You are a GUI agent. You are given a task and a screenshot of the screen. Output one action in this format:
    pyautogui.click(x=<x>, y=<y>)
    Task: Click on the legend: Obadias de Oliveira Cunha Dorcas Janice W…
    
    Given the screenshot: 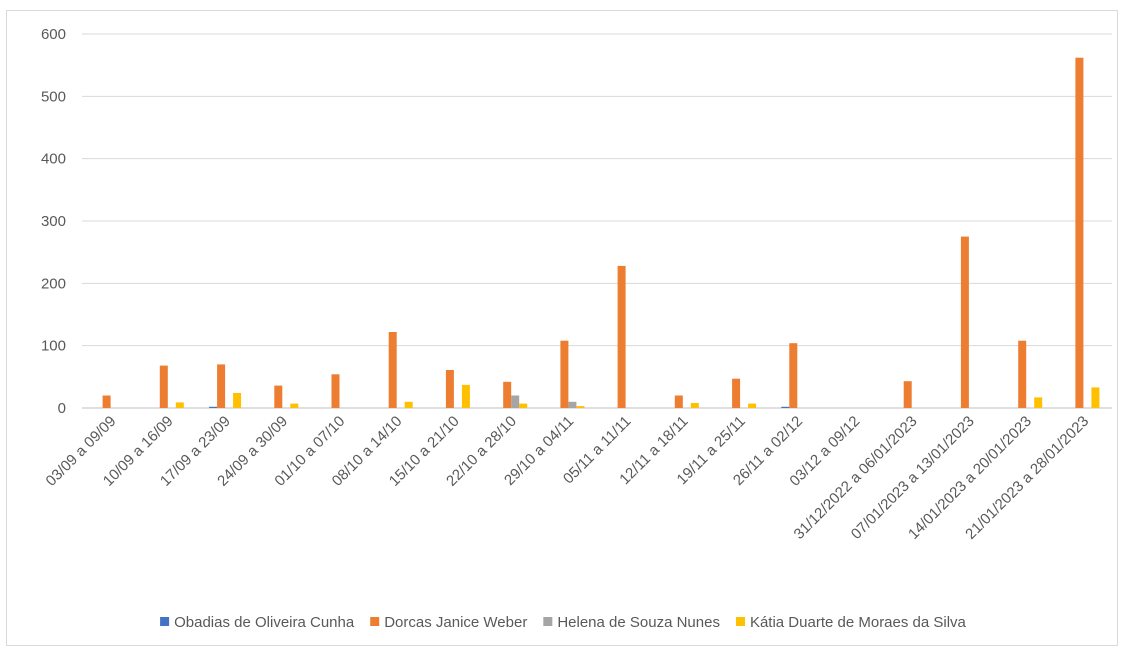 What is the action you would take?
    pyautogui.click(x=563, y=622)
    